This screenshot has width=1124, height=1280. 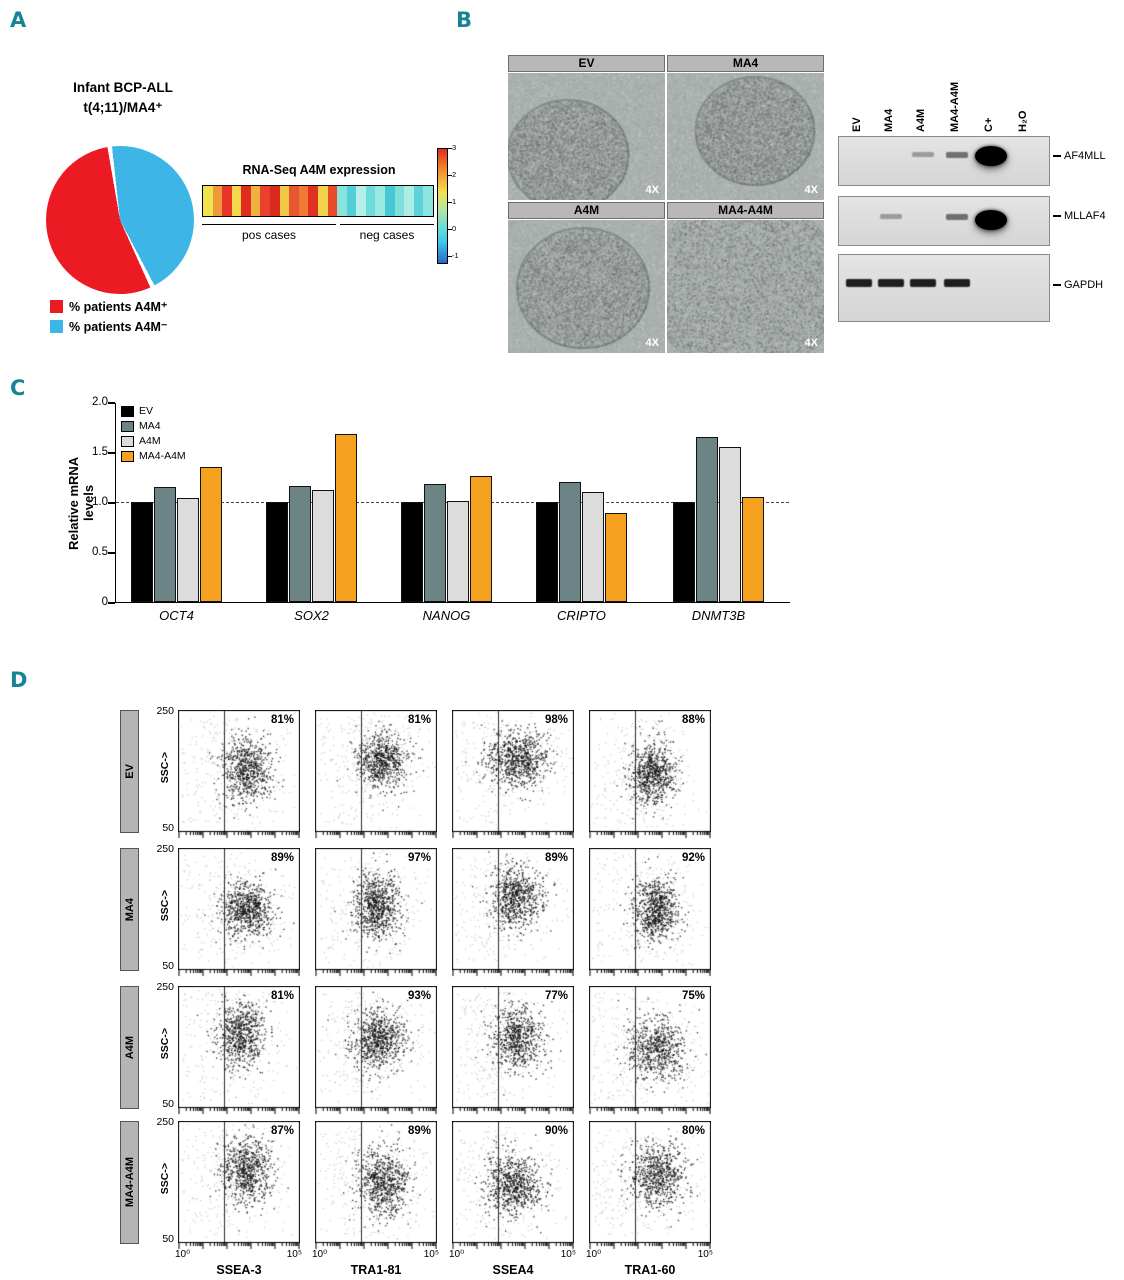 I want to click on pie-title-line1: Infant BCP-ALL, so click(x=123, y=87).